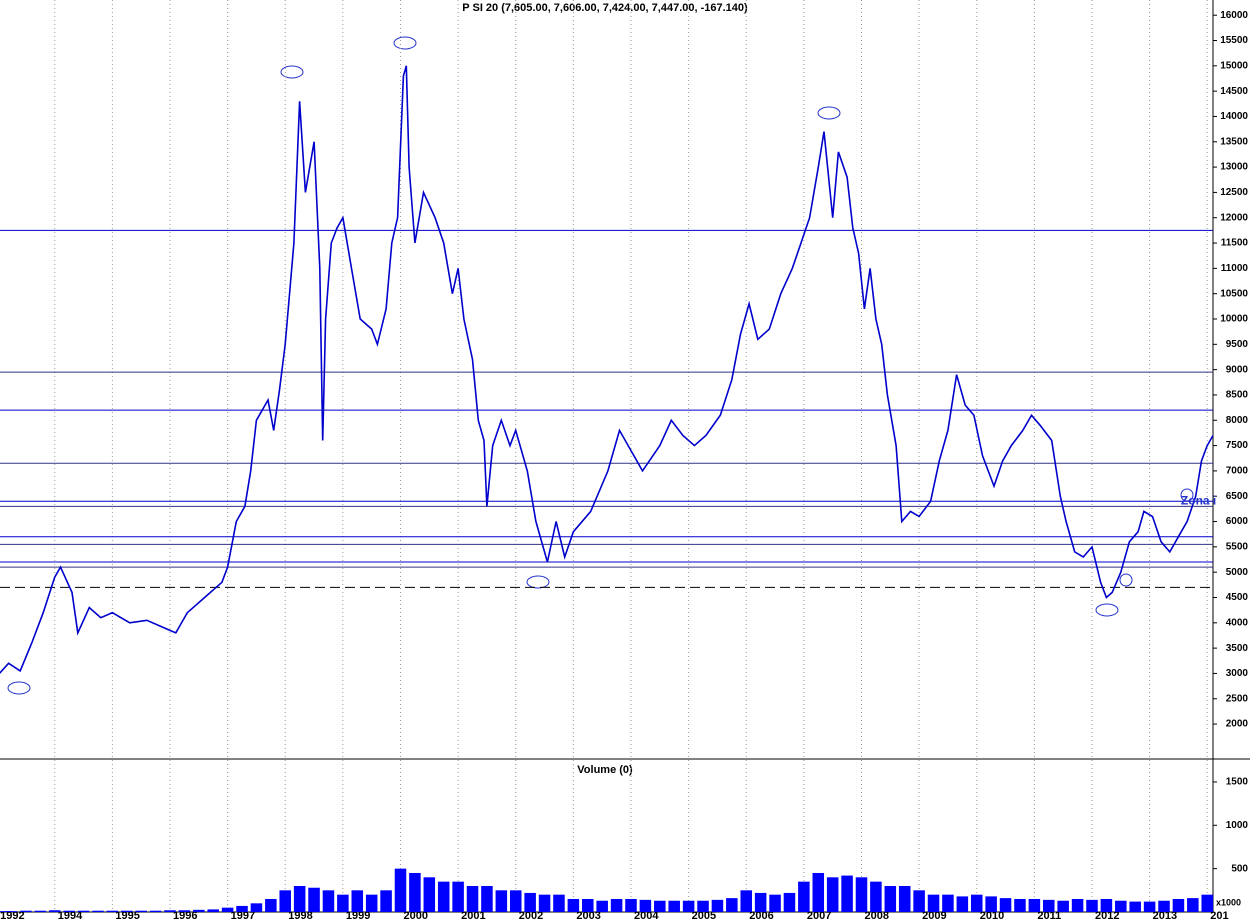 The width and height of the screenshot is (1250, 923). What do you see at coordinates (127, 916) in the screenshot?
I see `x-tick-label: 1995` at bounding box center [127, 916].